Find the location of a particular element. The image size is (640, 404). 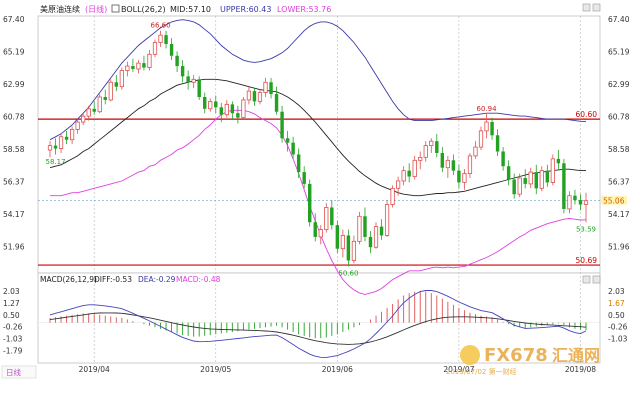

macd-value: MACD:-0.48 is located at coordinates (198, 279).